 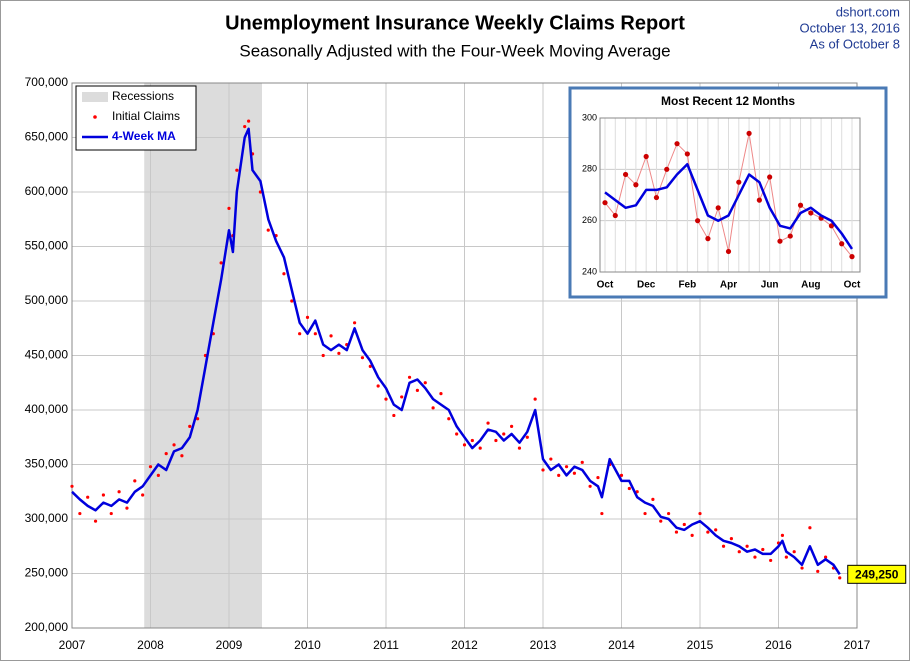 I want to click on y-tick-label: 300,000, so click(x=47, y=518).